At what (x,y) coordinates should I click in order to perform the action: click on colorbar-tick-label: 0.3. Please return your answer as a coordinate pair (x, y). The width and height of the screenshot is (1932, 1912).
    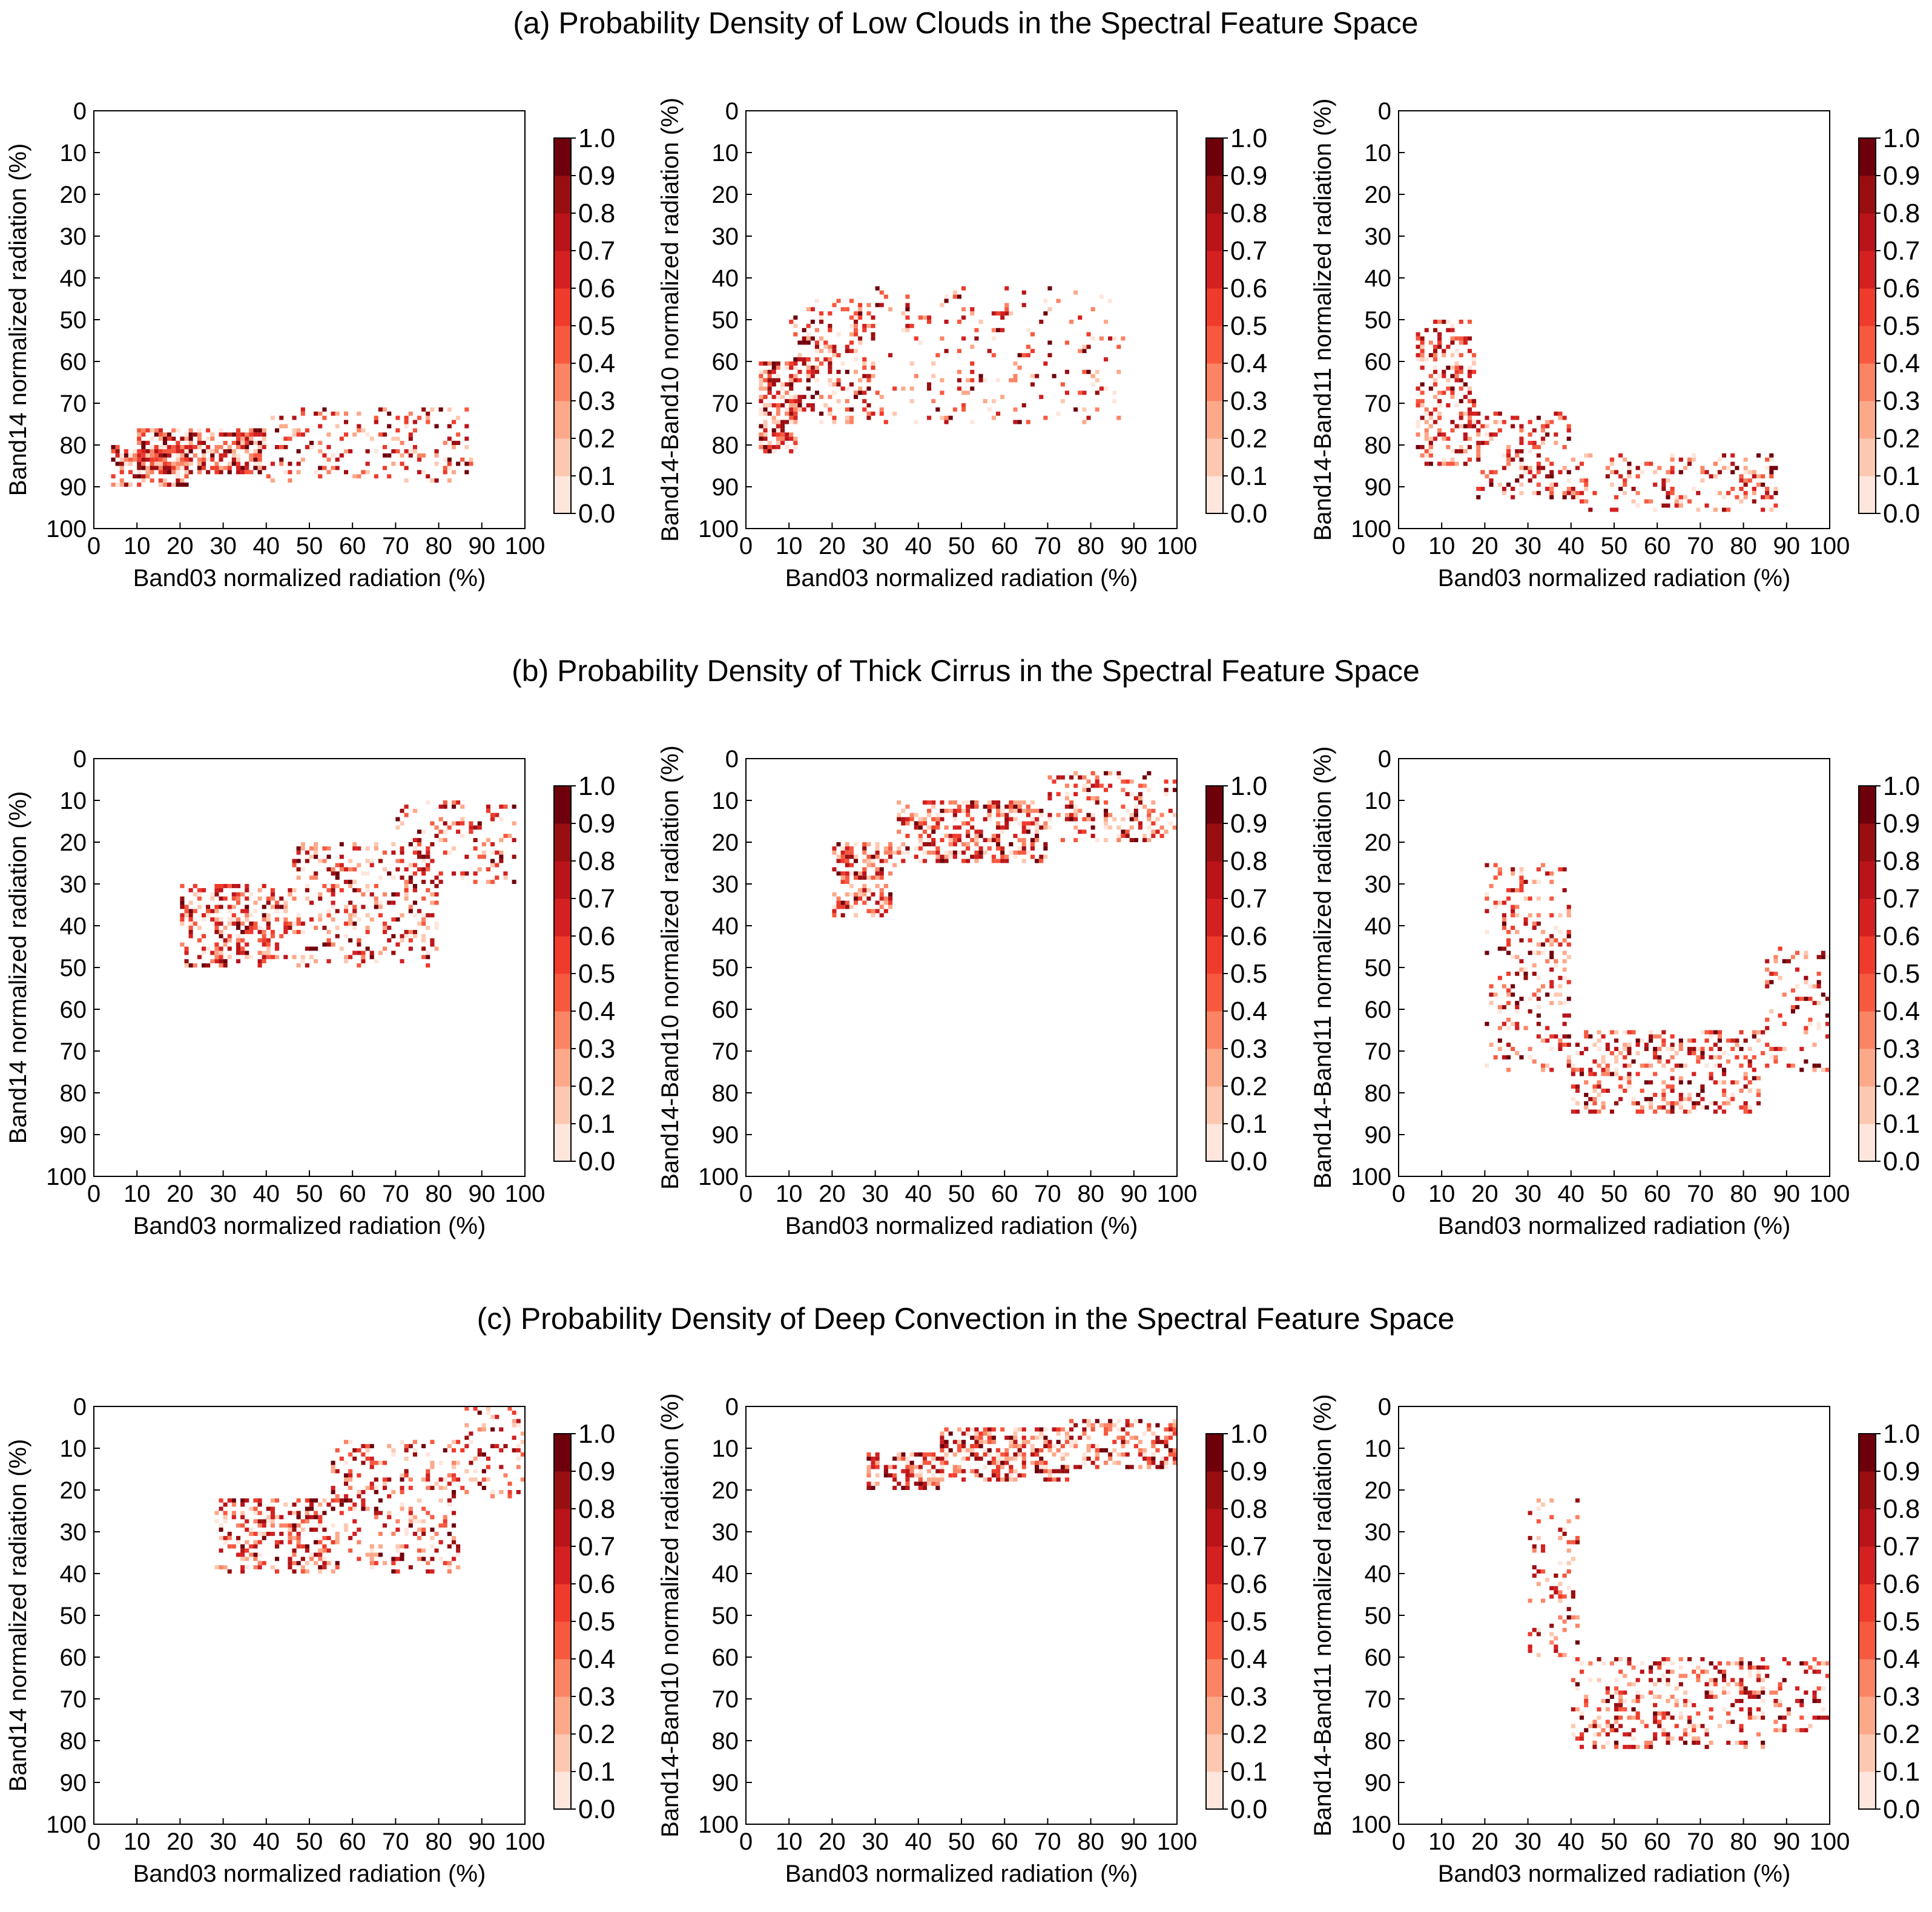
    Looking at the image, I should click on (1901, 1049).